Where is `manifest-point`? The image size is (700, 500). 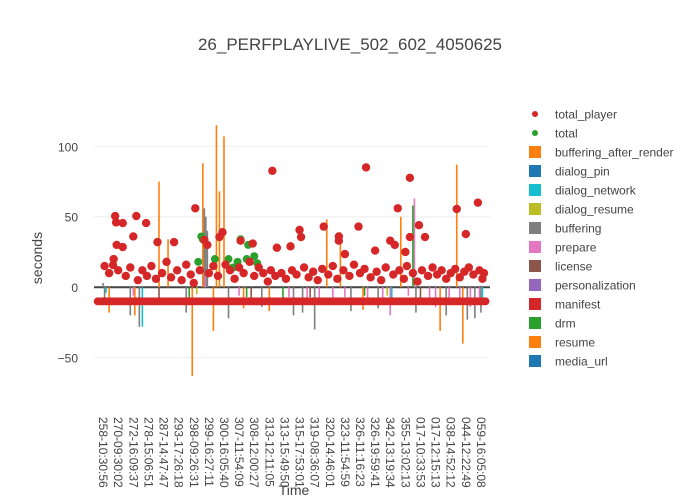
manifest-point is located at coordinates (485, 301).